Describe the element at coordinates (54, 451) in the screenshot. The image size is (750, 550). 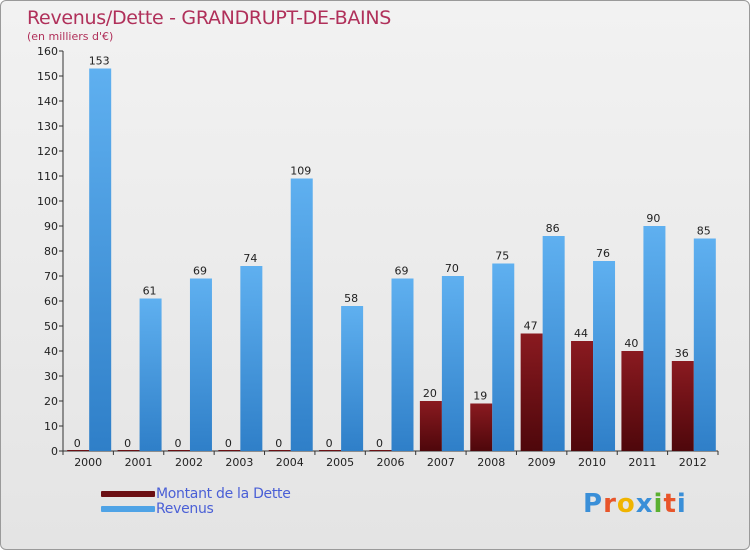
I see `y-tick-label: 0` at that location.